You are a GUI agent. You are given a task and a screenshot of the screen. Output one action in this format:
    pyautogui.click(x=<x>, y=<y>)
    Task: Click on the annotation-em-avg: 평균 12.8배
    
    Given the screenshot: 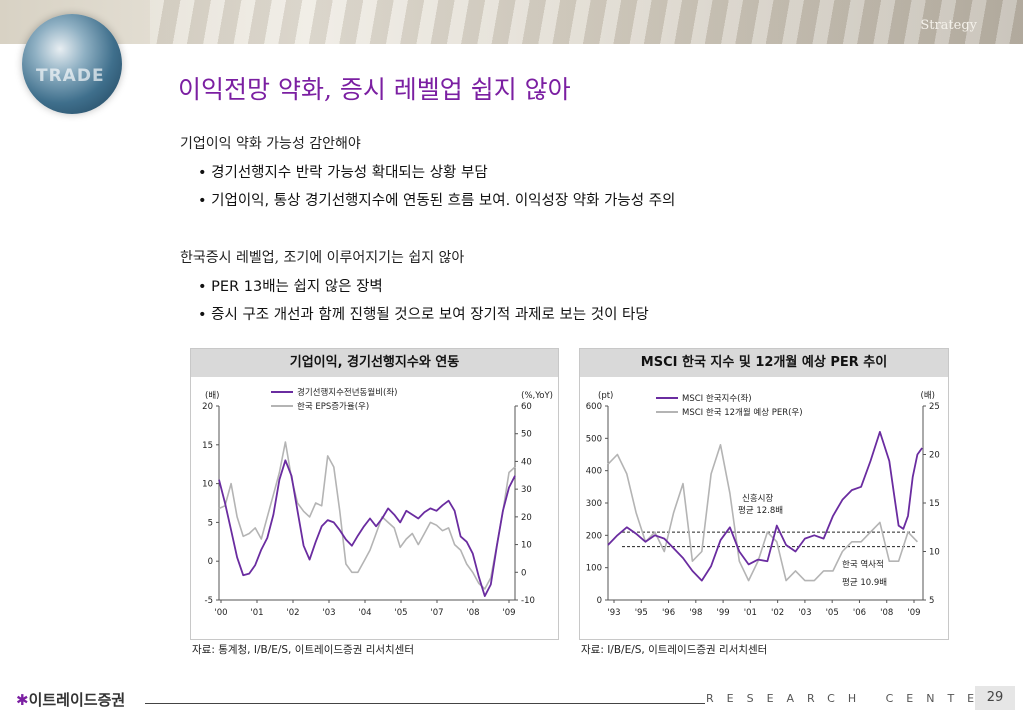 What is the action you would take?
    pyautogui.click(x=760, y=510)
    